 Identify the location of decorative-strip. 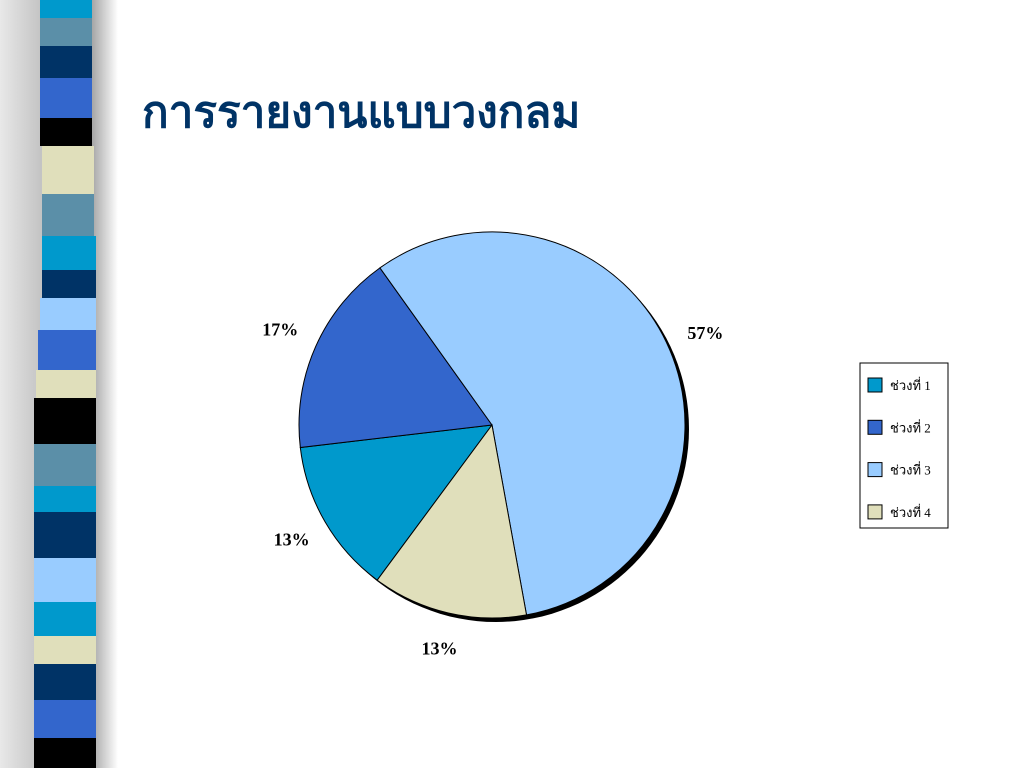
(59, 384).